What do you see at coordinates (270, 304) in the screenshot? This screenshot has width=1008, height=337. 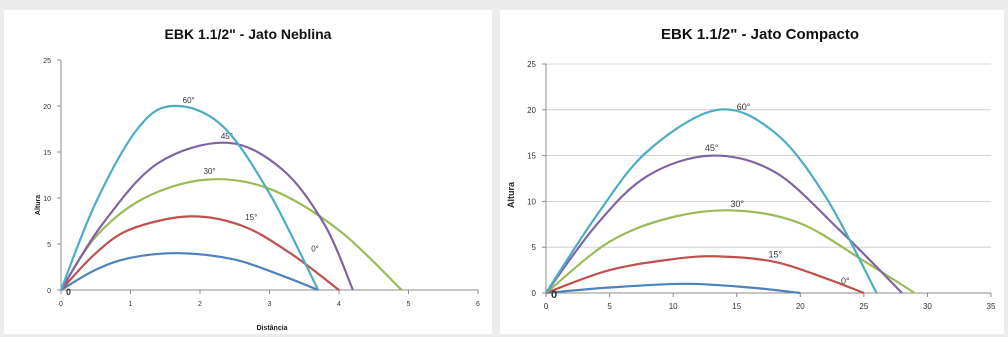 I see `x-tick-label: 3` at bounding box center [270, 304].